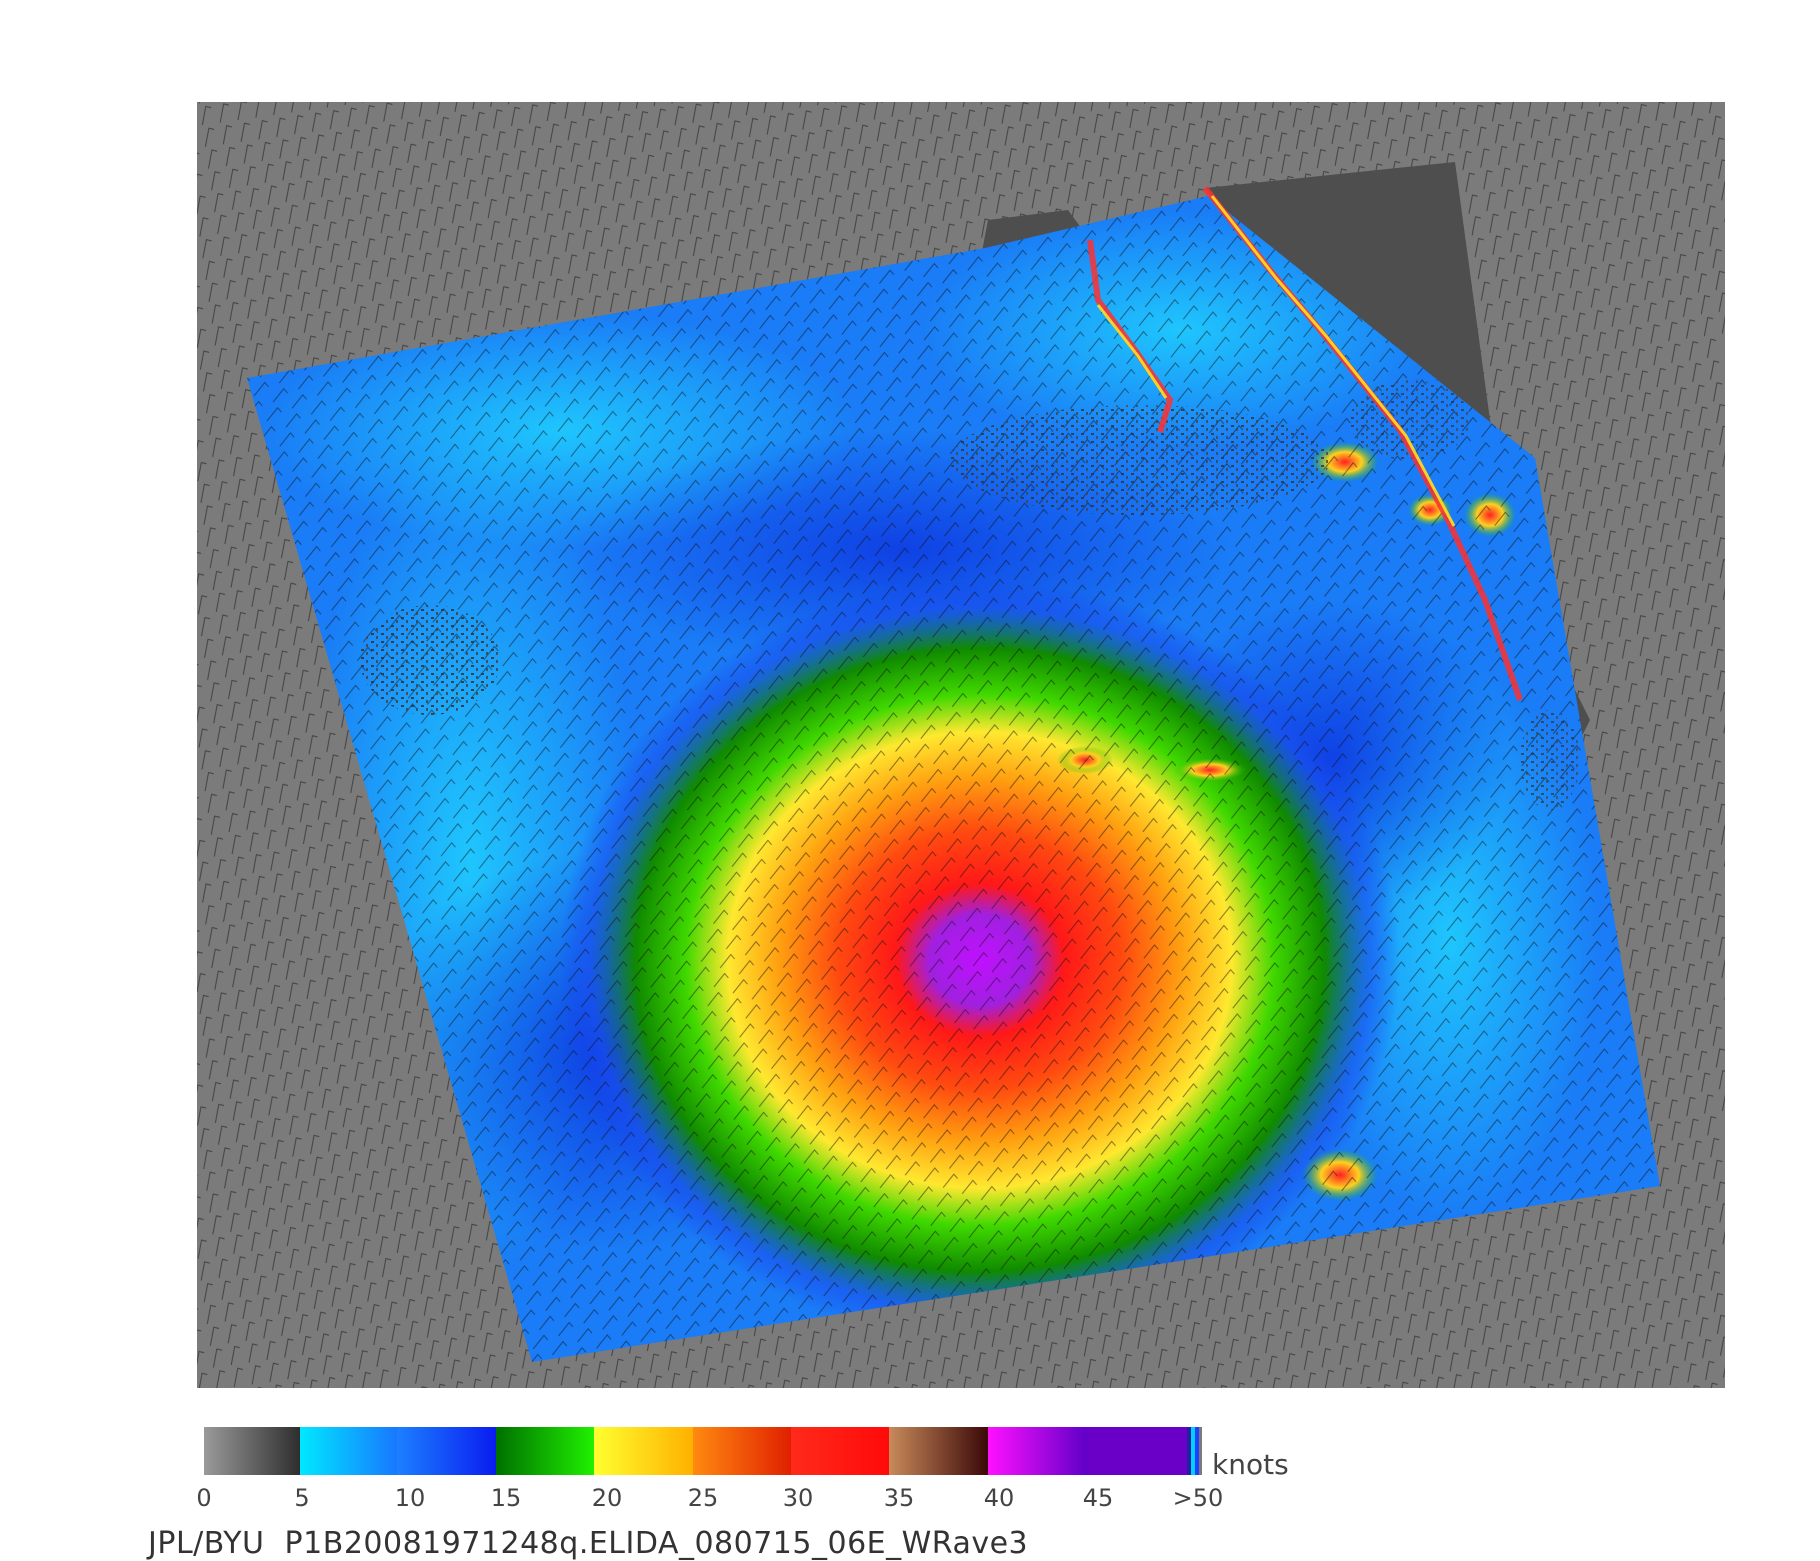 This screenshot has width=1820, height=1561. Describe the element at coordinates (1098, 1498) in the screenshot. I see `legend-tick: 45` at that location.